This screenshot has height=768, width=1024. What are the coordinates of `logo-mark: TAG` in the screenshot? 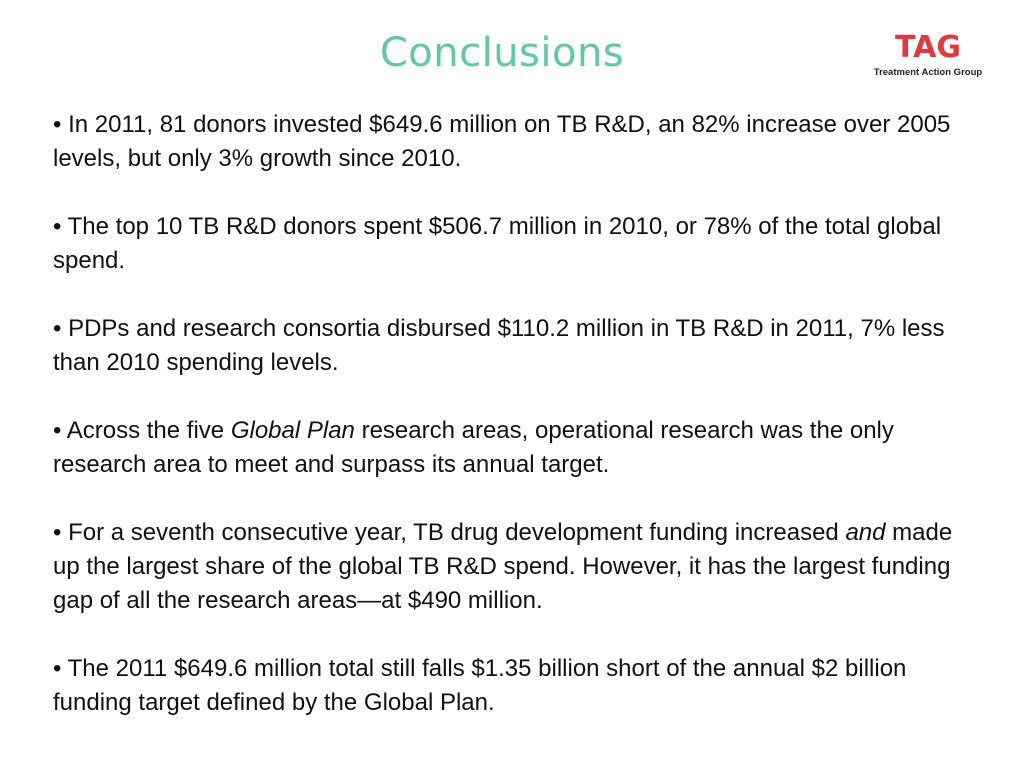 It's located at (928, 47).